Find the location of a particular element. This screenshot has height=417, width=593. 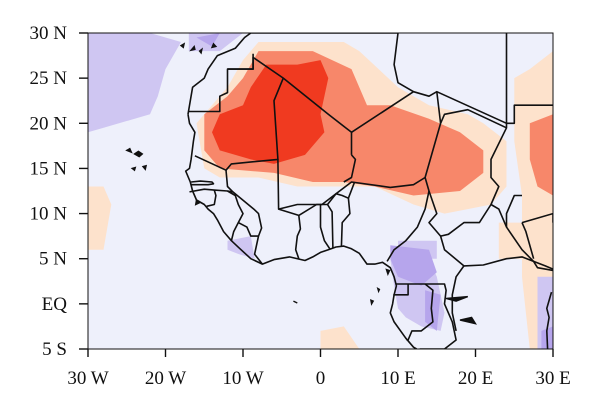

x-tick-label: 10 W is located at coordinates (242, 378).